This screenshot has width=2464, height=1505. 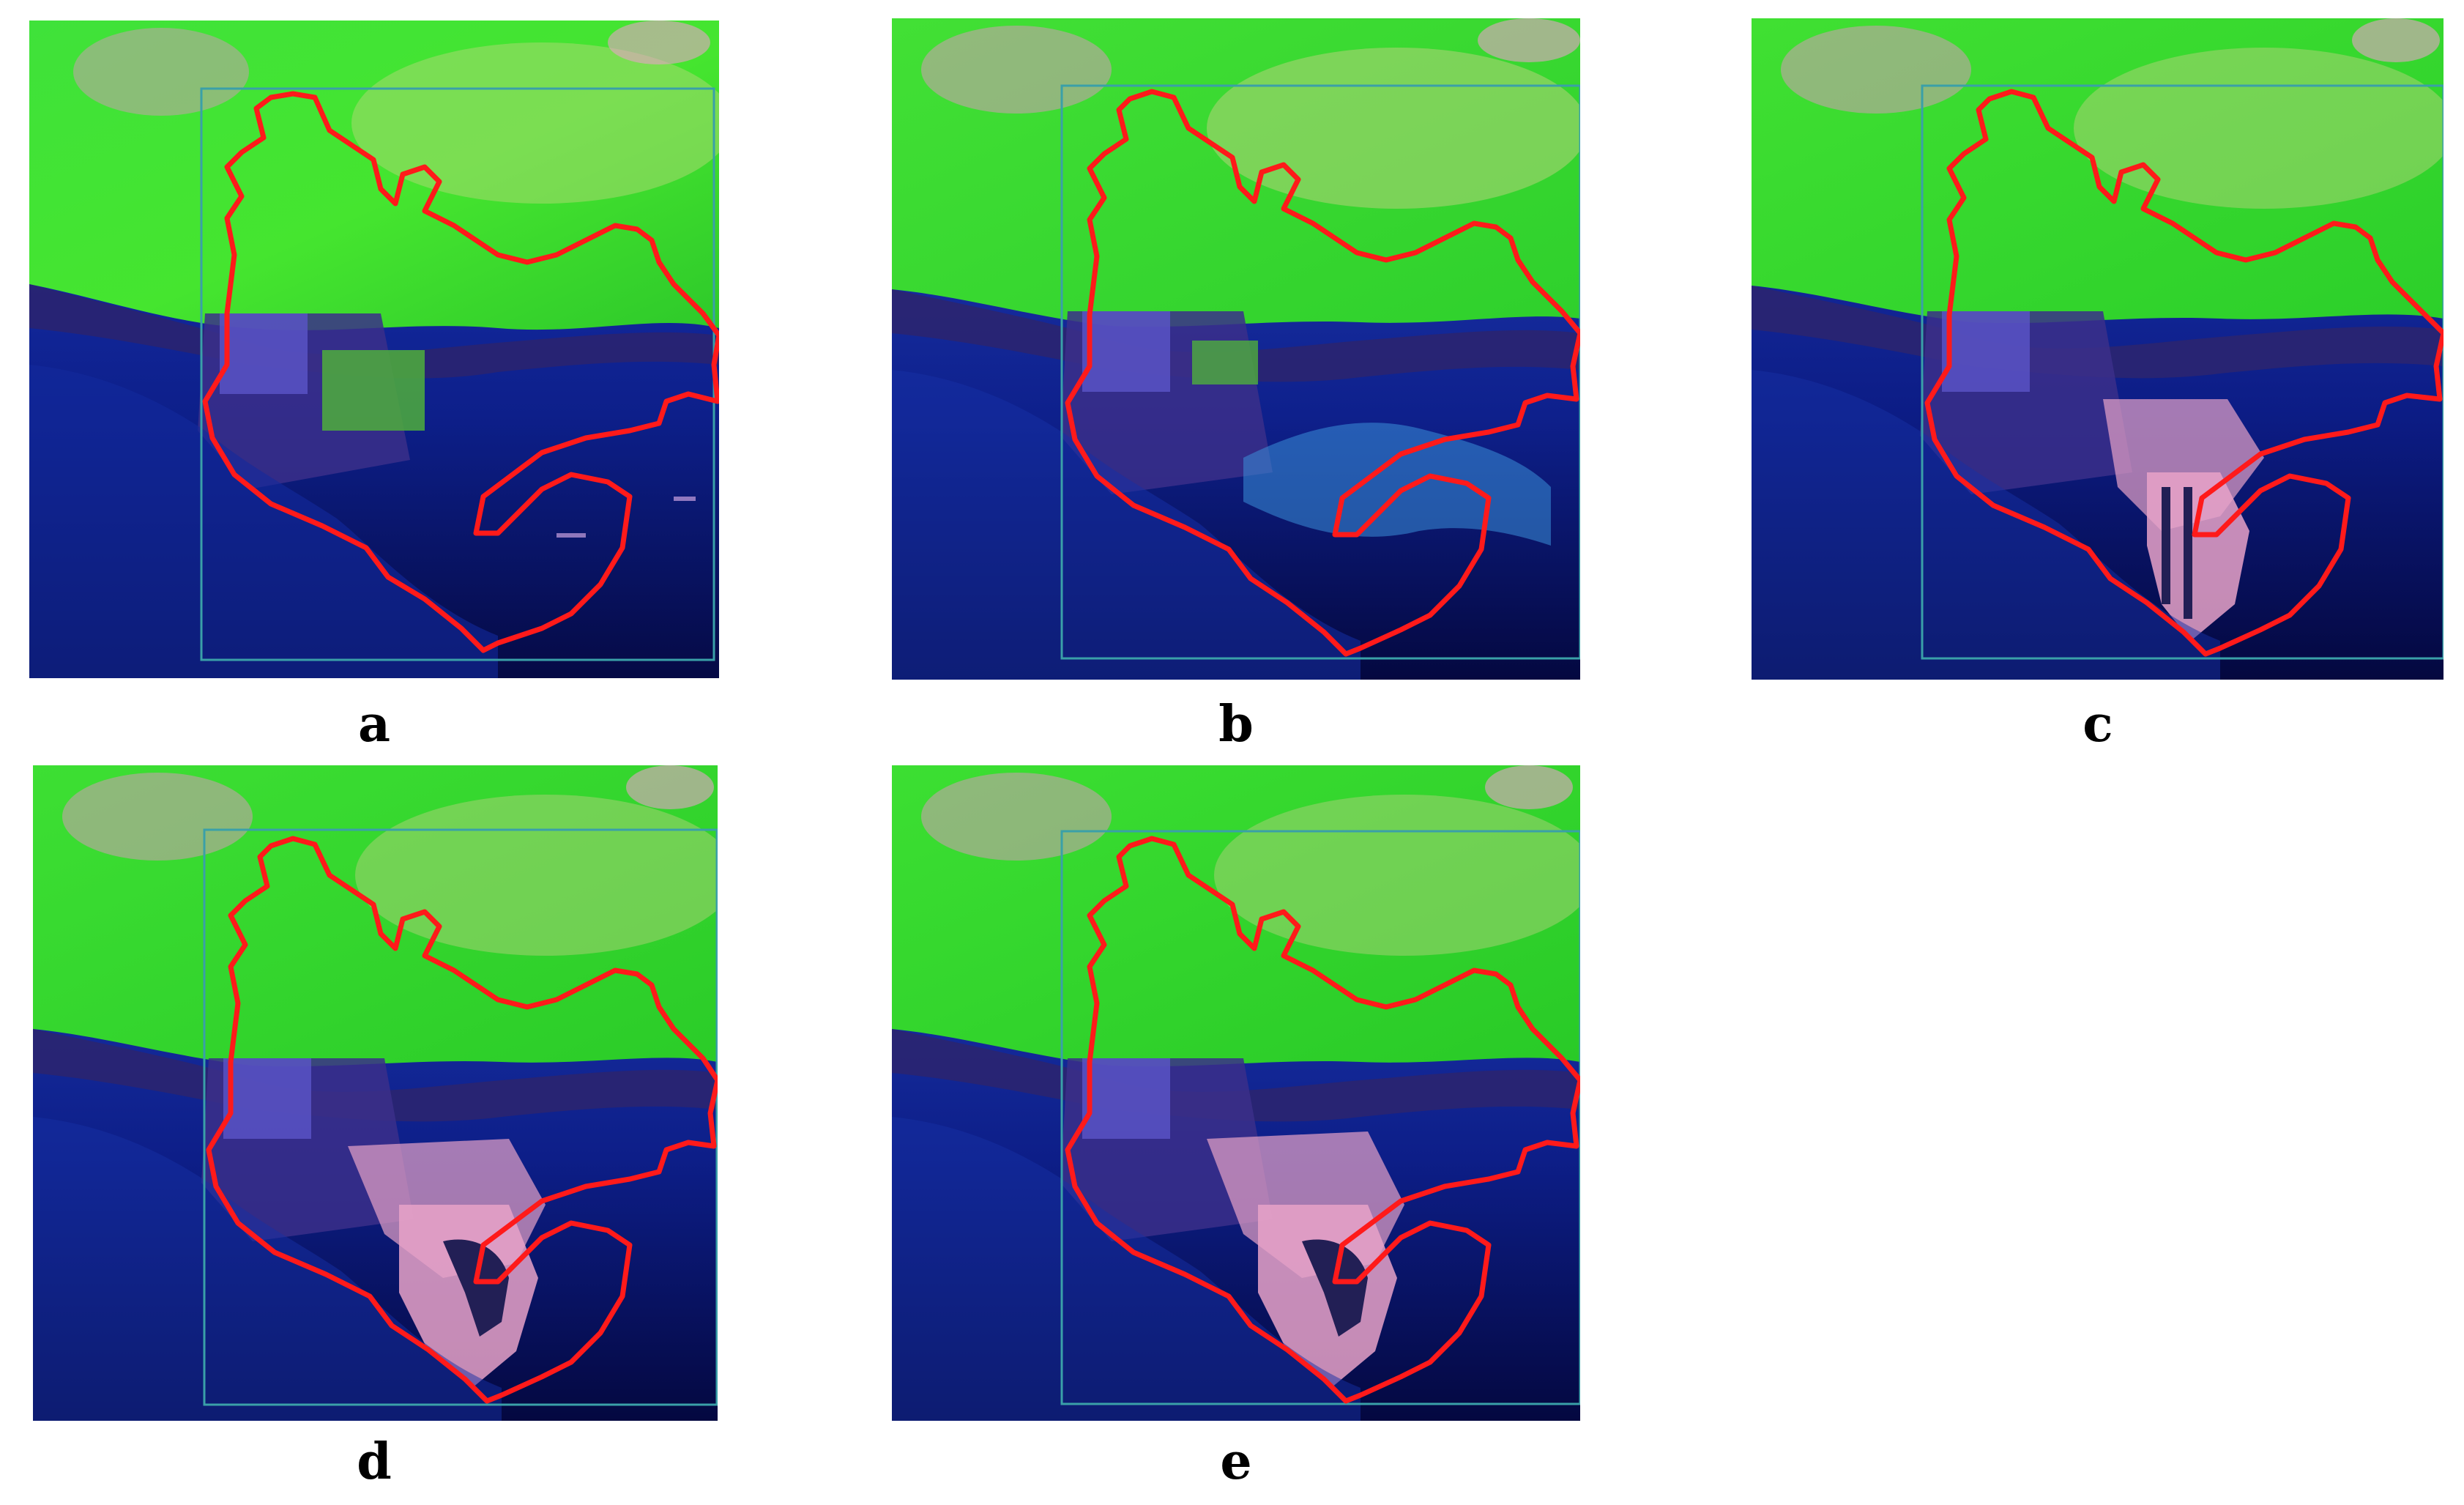 I want to click on shoreline-marks, so click(x=626, y=517).